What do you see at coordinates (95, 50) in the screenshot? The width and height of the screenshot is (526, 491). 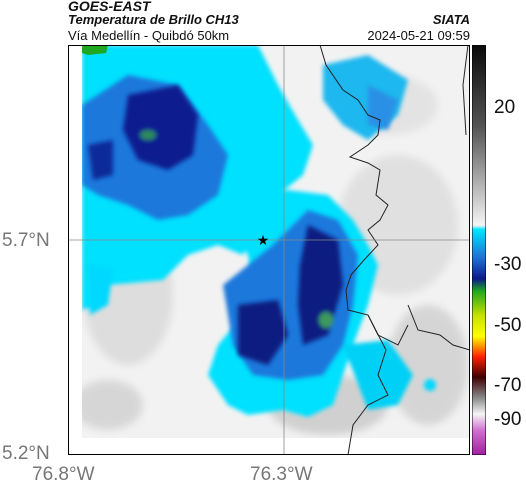 I see `coldest-patch` at bounding box center [95, 50].